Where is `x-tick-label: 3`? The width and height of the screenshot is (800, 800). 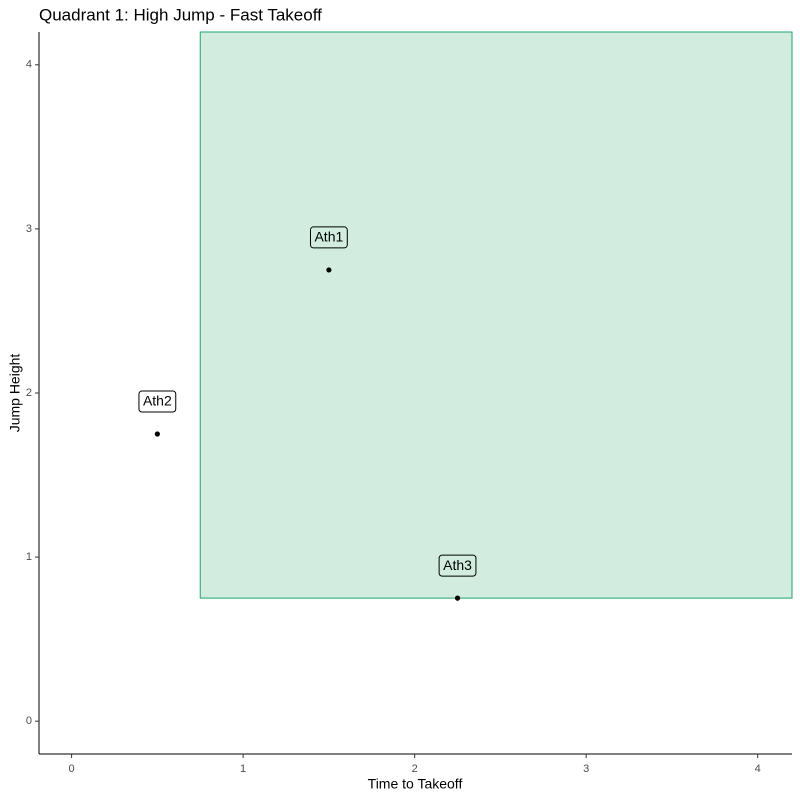 x-tick-label: 3 is located at coordinates (586, 769).